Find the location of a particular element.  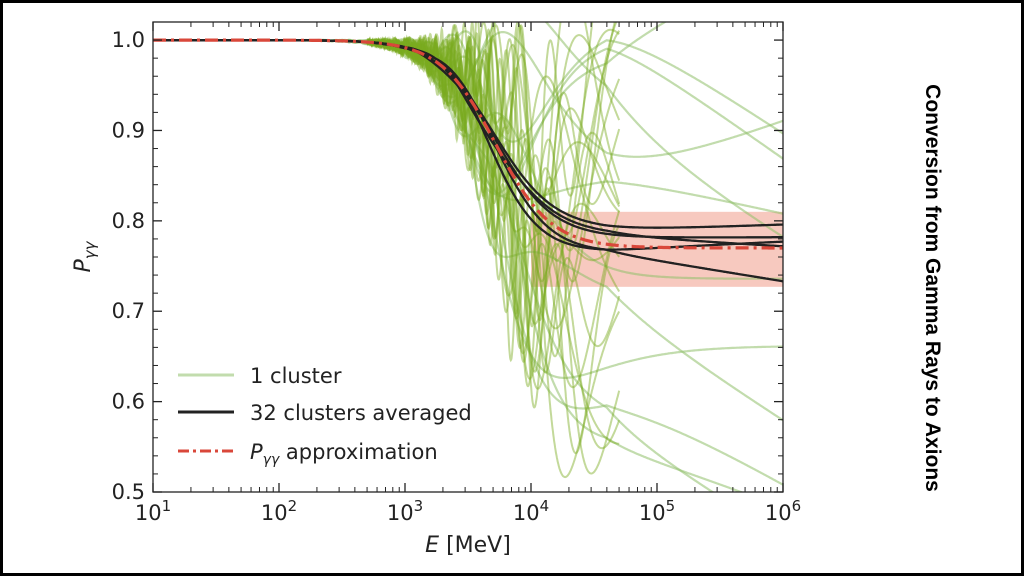

x-tick-label: 10¹ is located at coordinates (153, 511).